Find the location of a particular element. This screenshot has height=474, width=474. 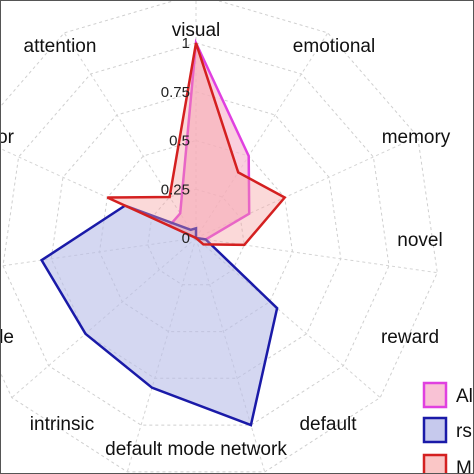

legend-swatch-m is located at coordinates (435, 463).